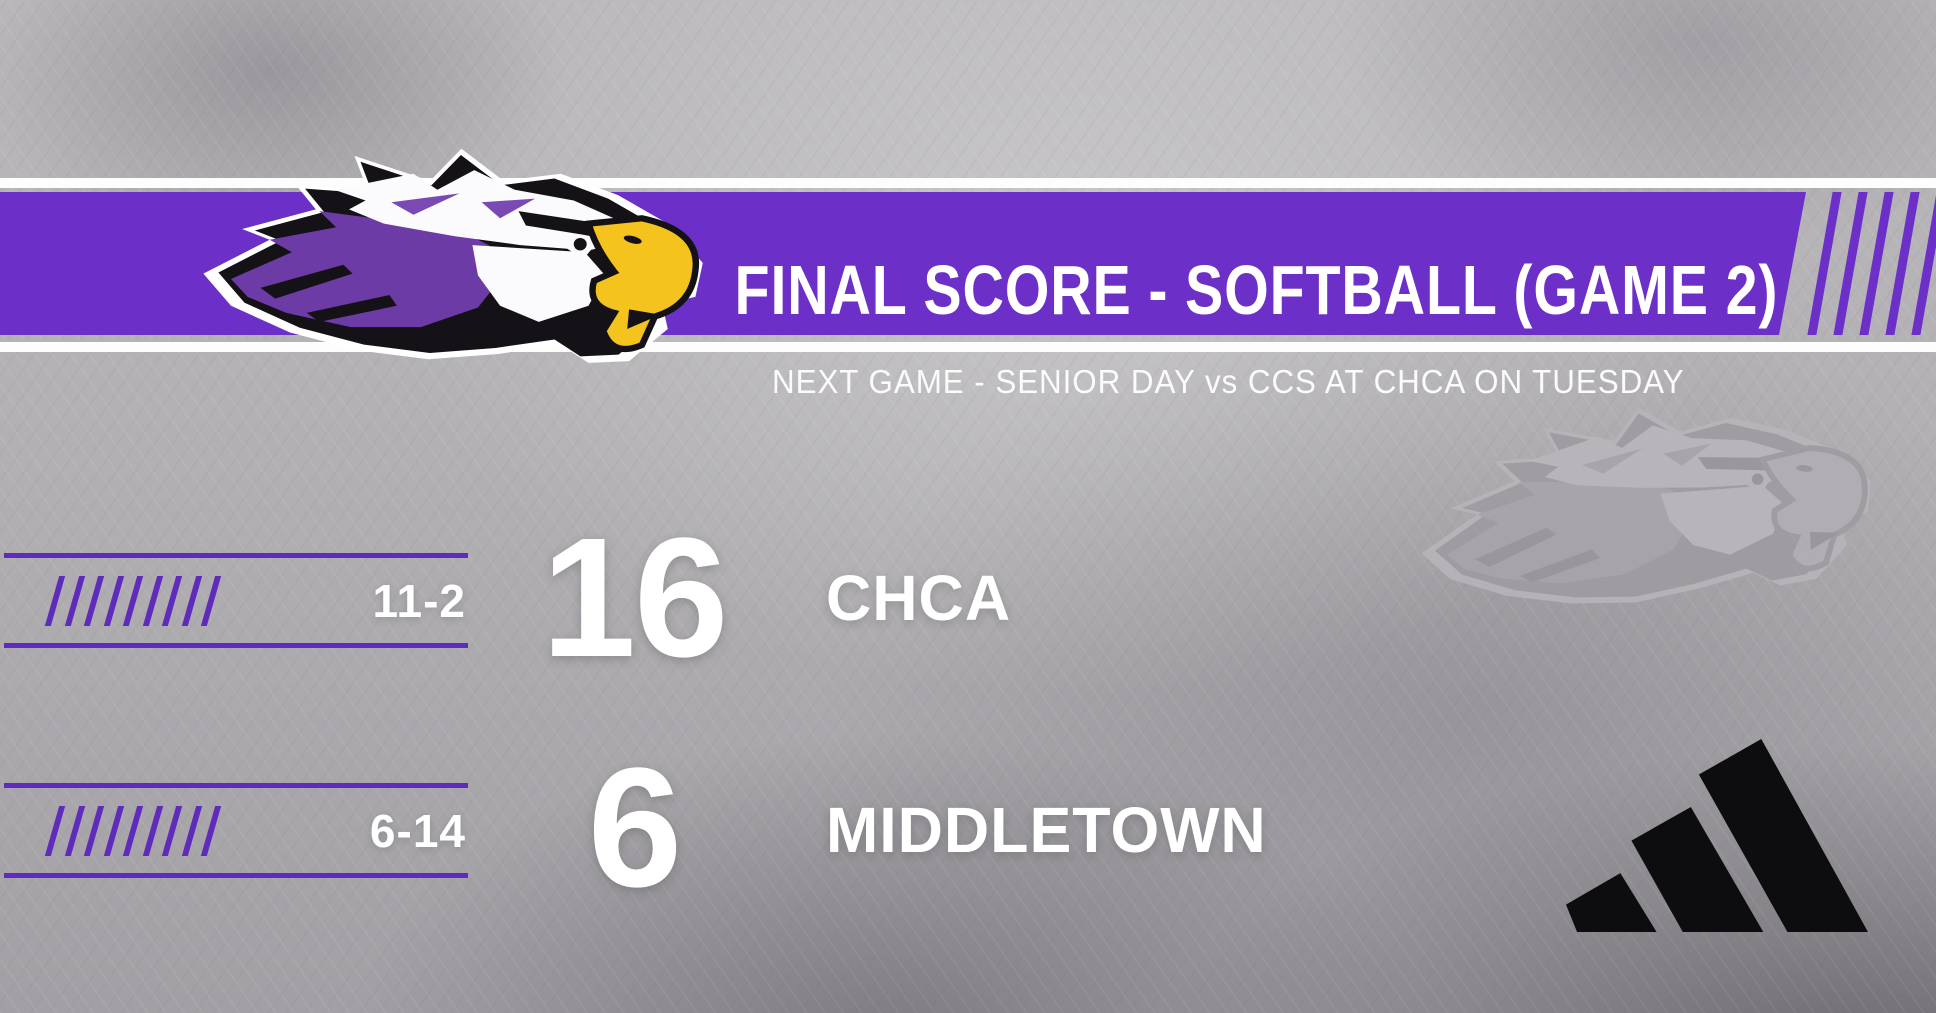 The height and width of the screenshot is (1013, 1936). What do you see at coordinates (1046, 830) in the screenshot?
I see `team-name: MIDDLETOWN` at bounding box center [1046, 830].